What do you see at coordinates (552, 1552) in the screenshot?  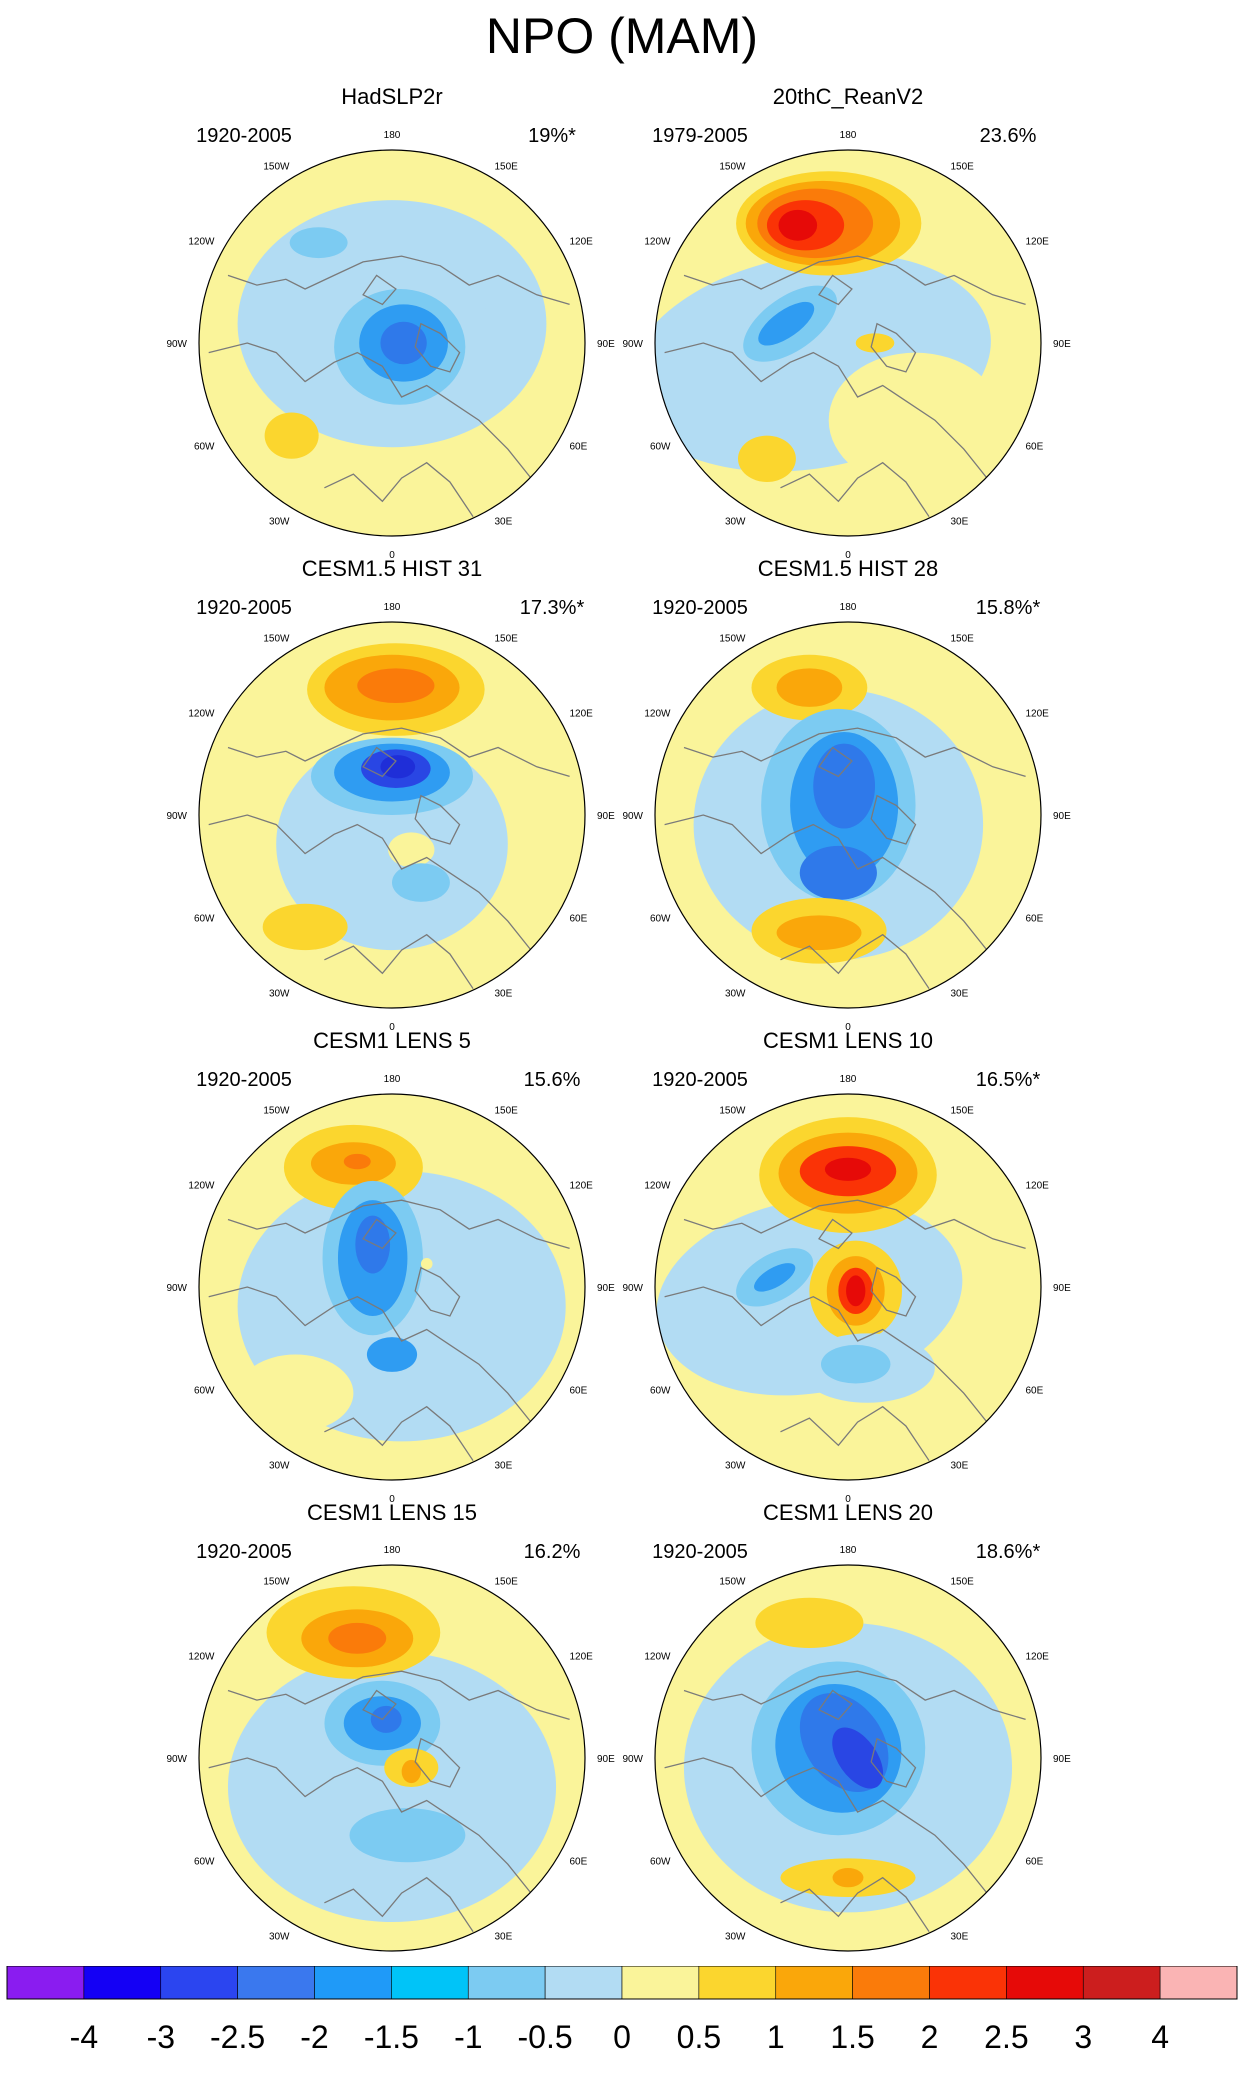 I see `panel-variance: 16.2%` at bounding box center [552, 1552].